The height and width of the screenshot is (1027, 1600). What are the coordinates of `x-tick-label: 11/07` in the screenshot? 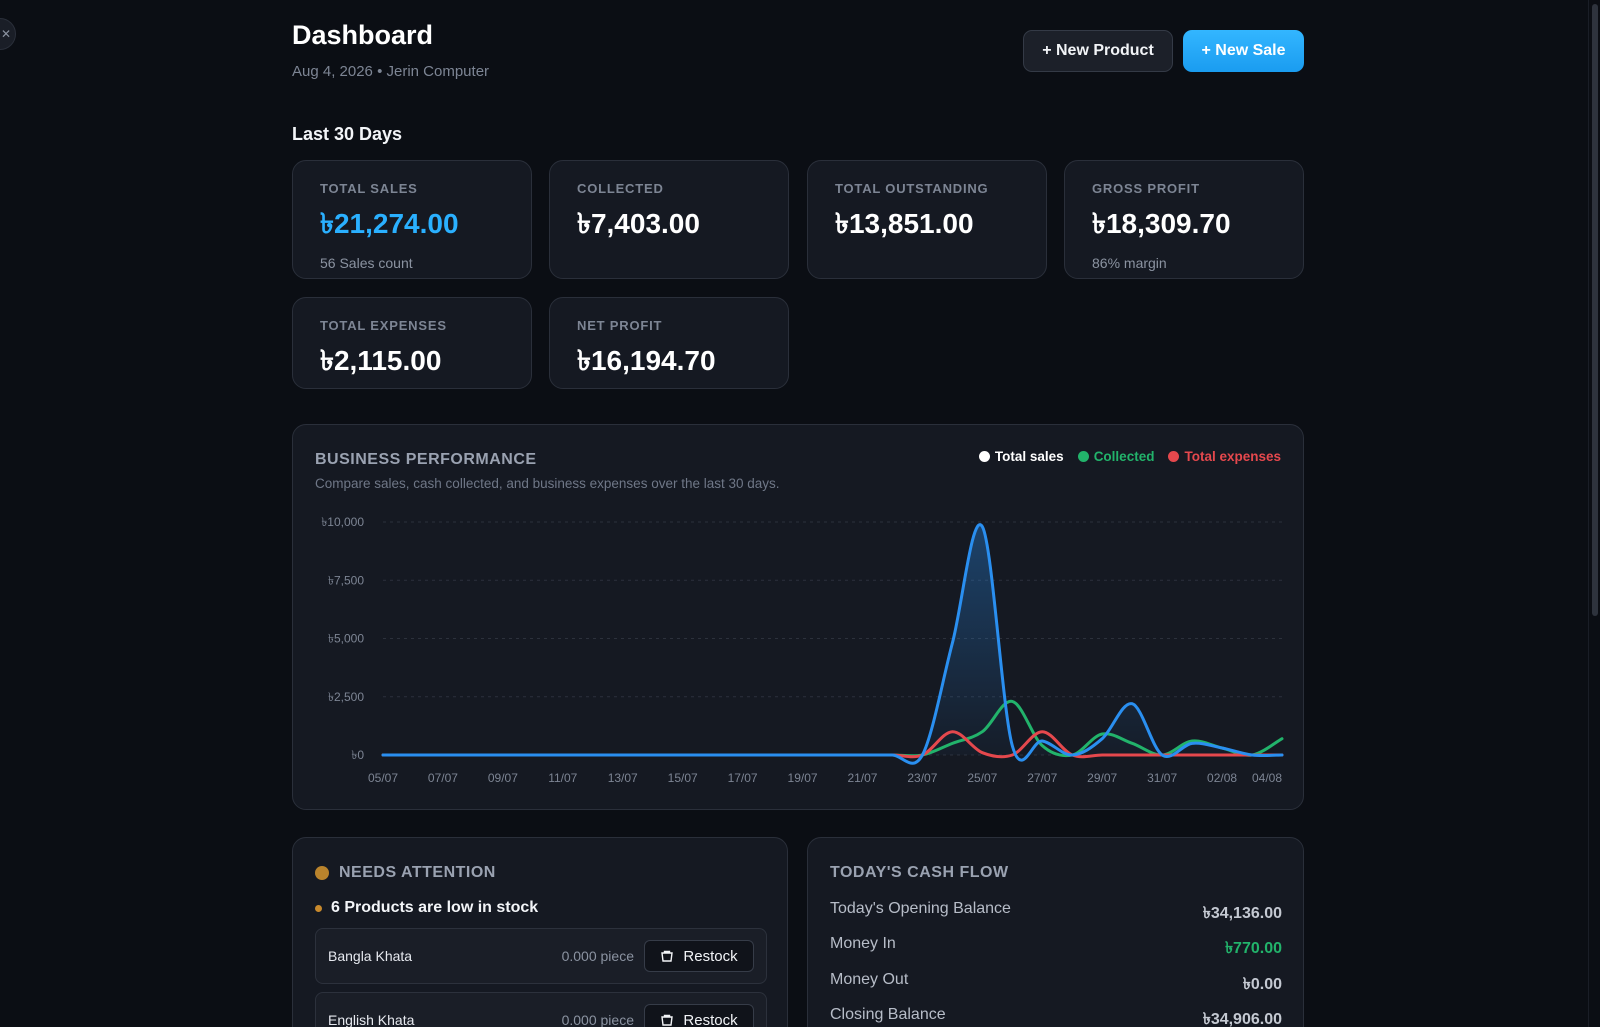 It's located at (562, 778).